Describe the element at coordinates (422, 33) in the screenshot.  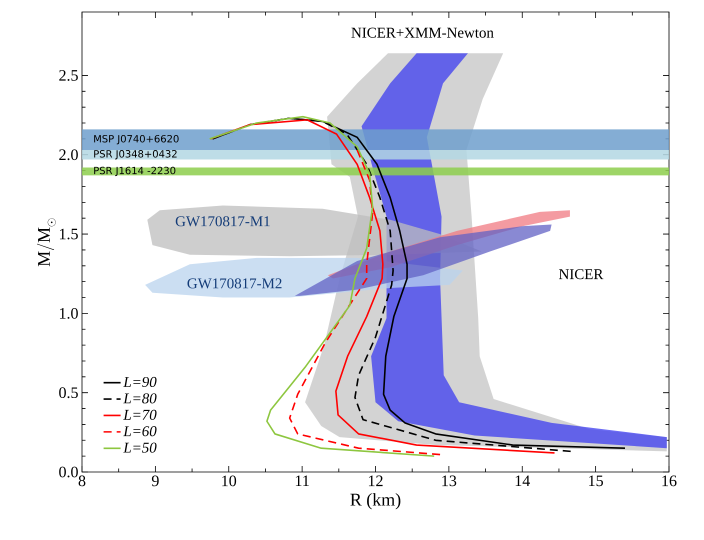
I see `annotation: NICER+XMM-Newton` at that location.